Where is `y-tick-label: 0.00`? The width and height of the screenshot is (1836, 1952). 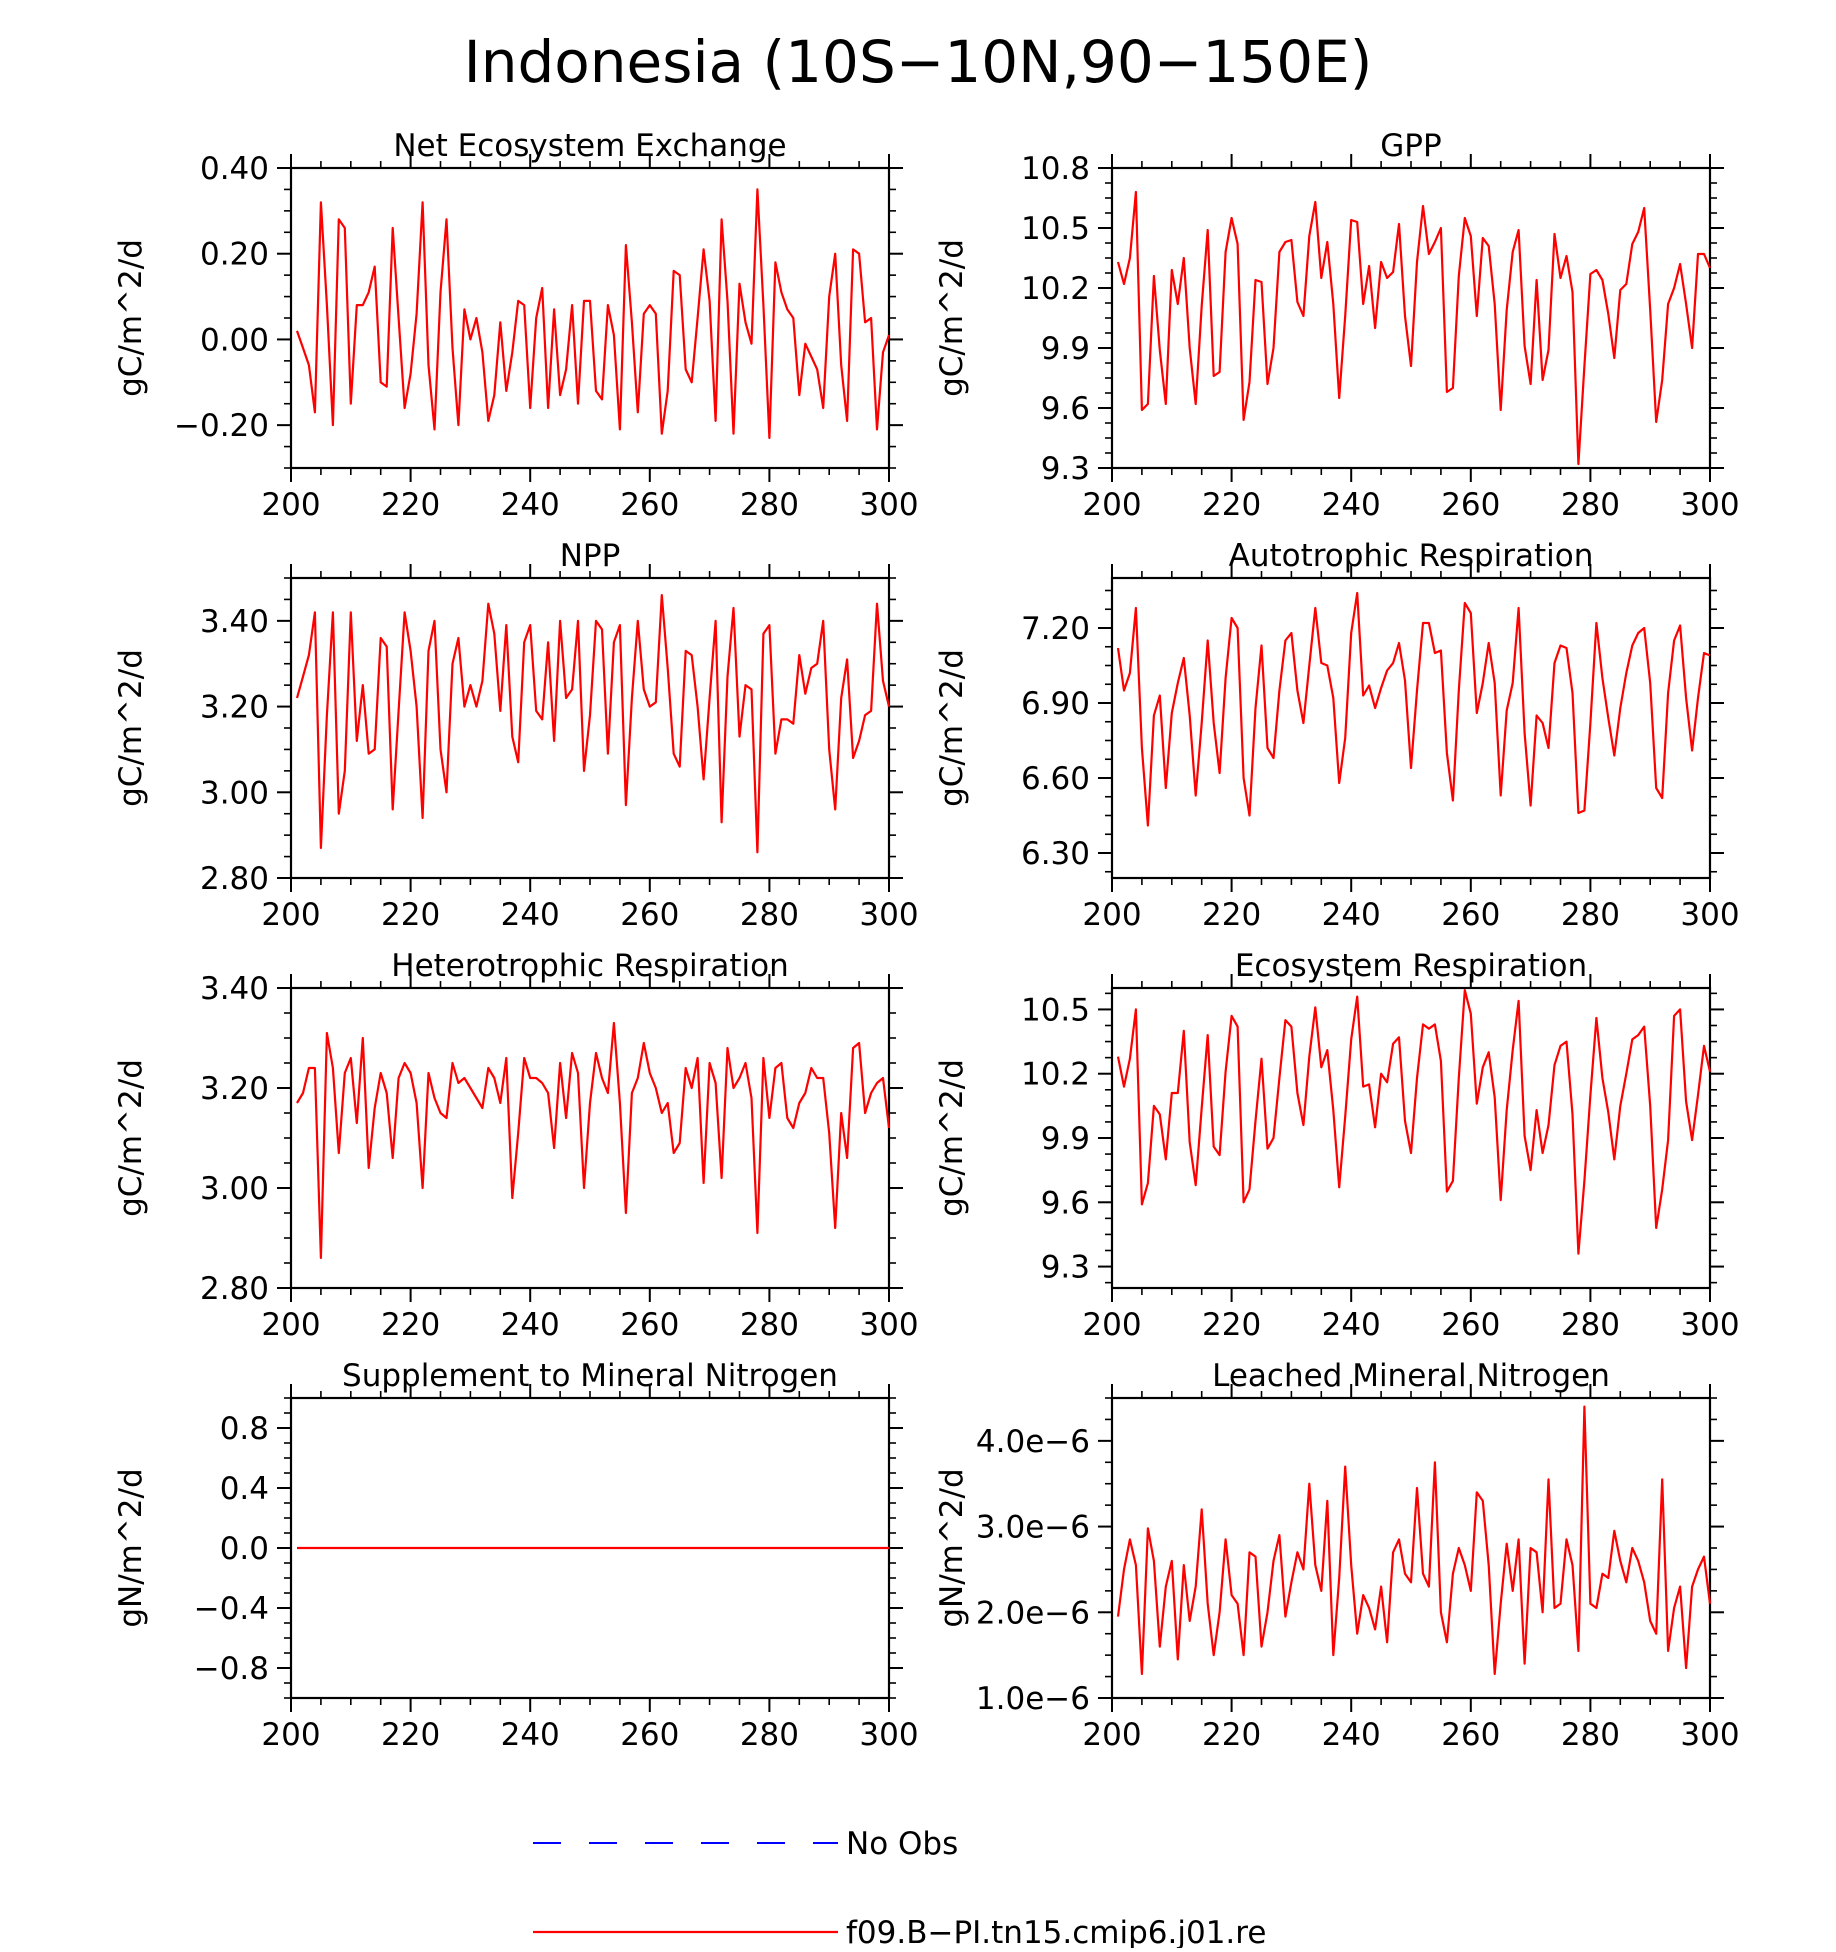
y-tick-label: 0.00 is located at coordinates (234, 340).